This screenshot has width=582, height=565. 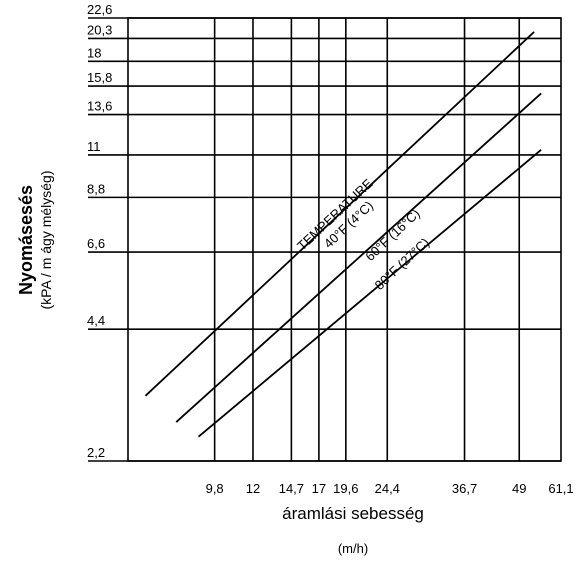 What do you see at coordinates (353, 513) in the screenshot?
I see `x-axis-label: áramlási sebesség` at bounding box center [353, 513].